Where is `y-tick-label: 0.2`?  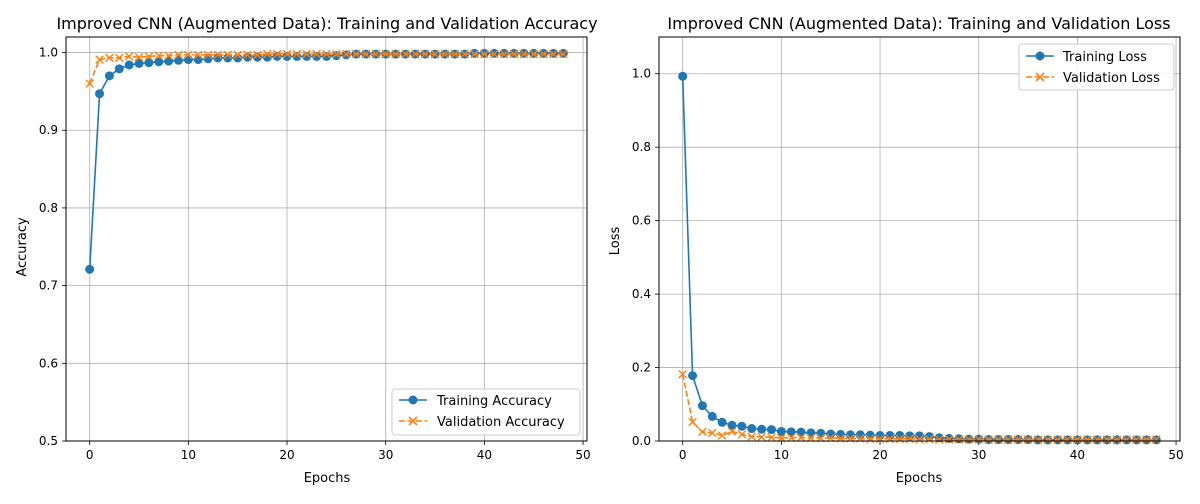 y-tick-label: 0.2 is located at coordinates (641, 368).